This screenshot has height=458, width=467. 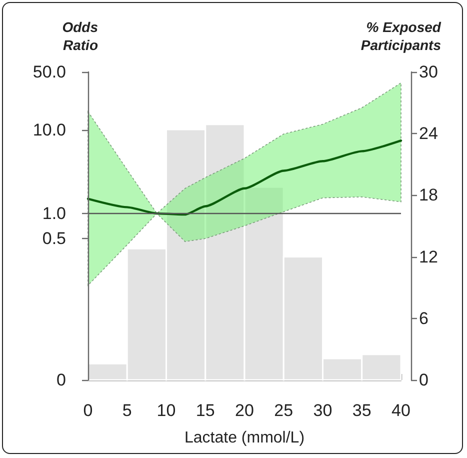 What do you see at coordinates (428, 72) in the screenshot?
I see `y2-tick-label: 30` at bounding box center [428, 72].